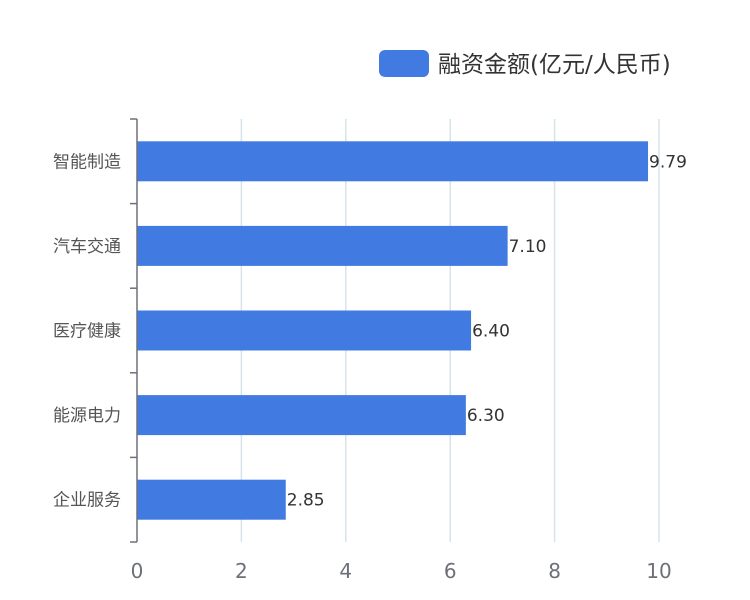 This screenshot has height=600, width=750. What do you see at coordinates (134, 330) in the screenshot?
I see `axes` at bounding box center [134, 330].